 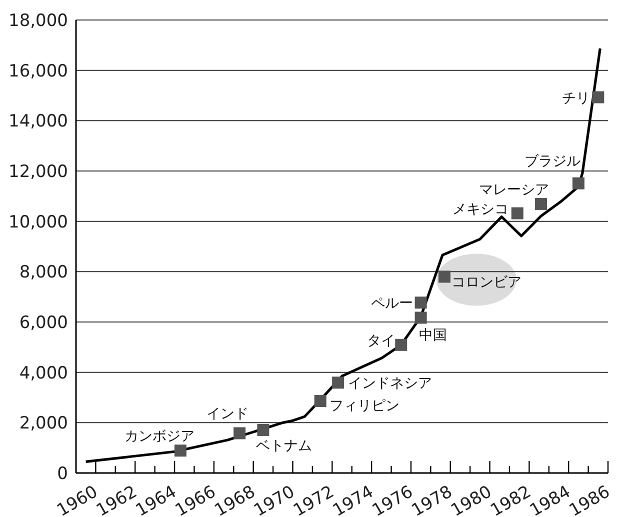 What do you see at coordinates (43, 323) in the screenshot?
I see `y-tick-label: 6,000` at bounding box center [43, 323].